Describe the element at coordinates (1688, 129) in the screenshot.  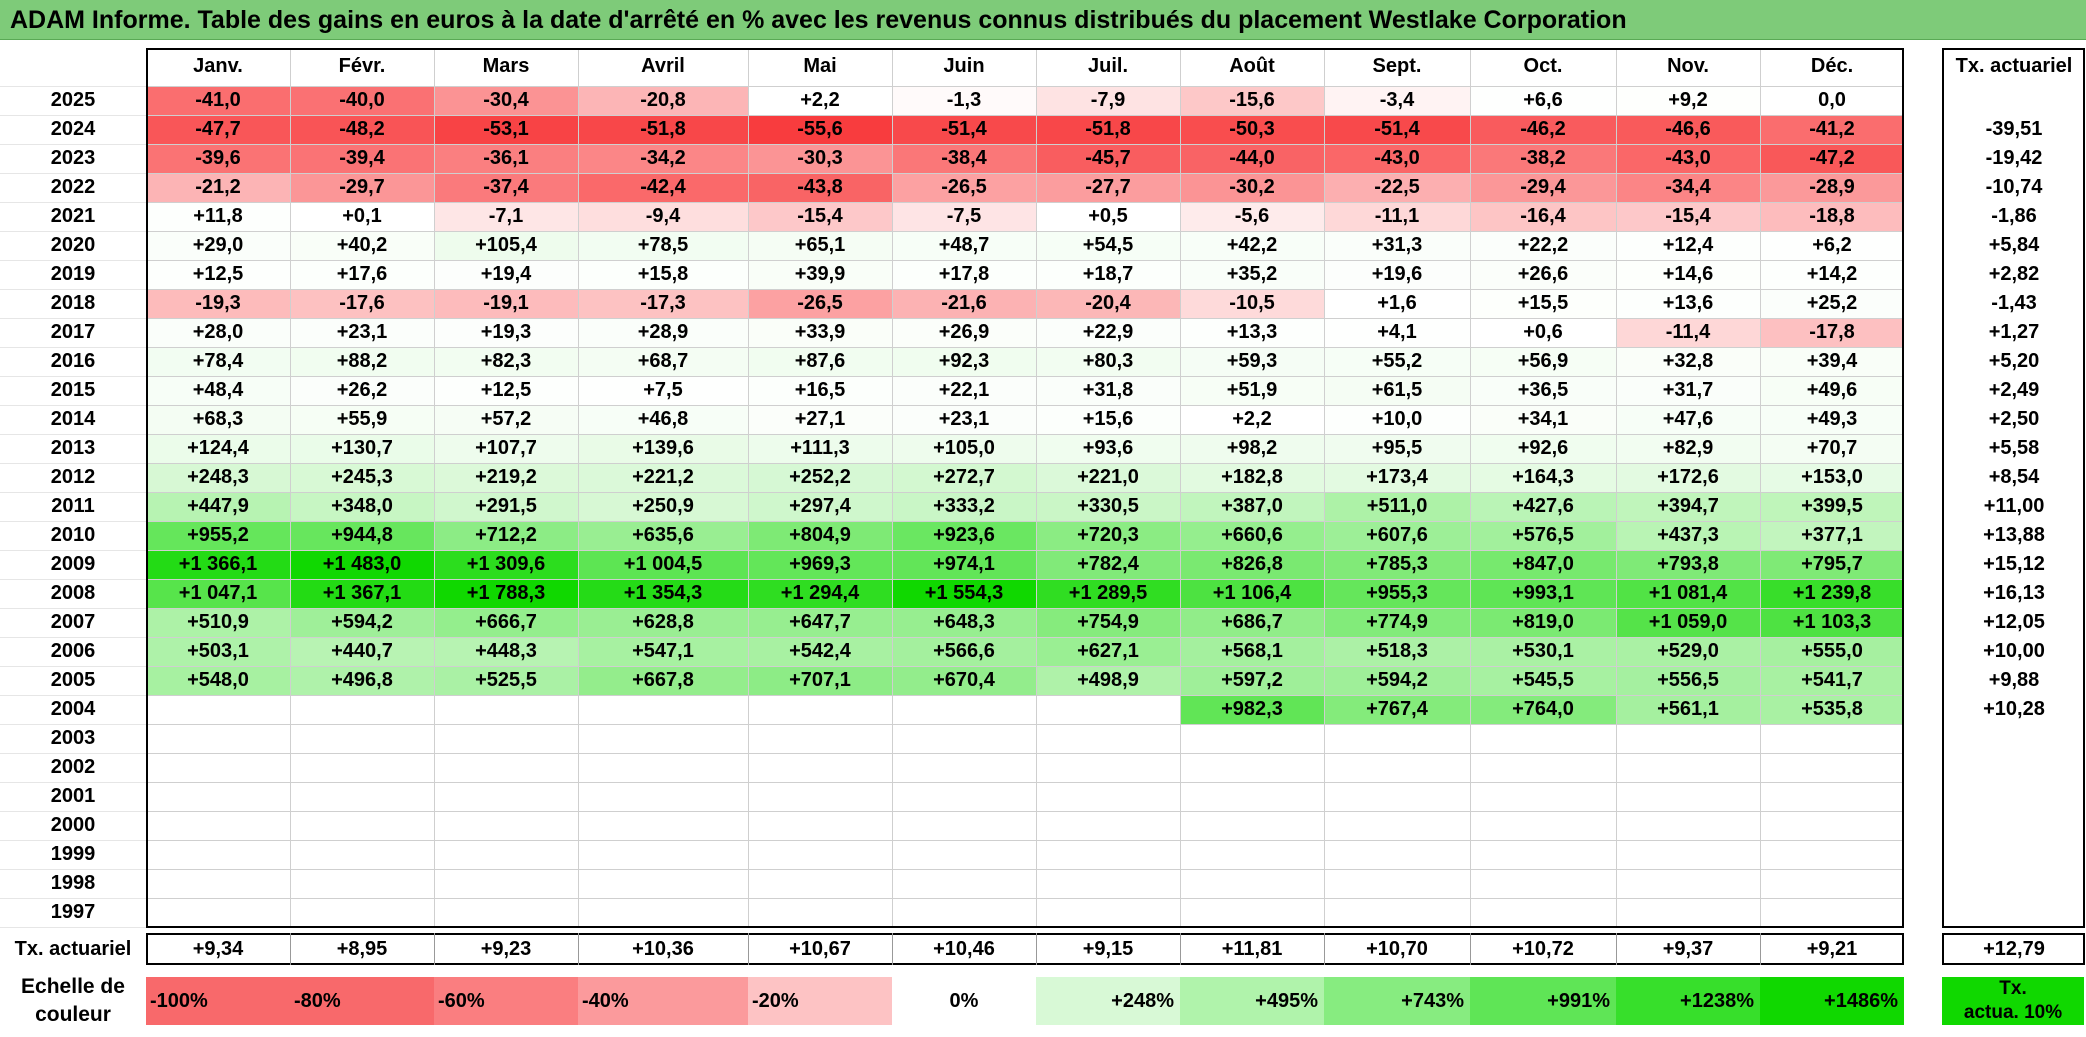
I see `value-cell: -46,6` at that location.